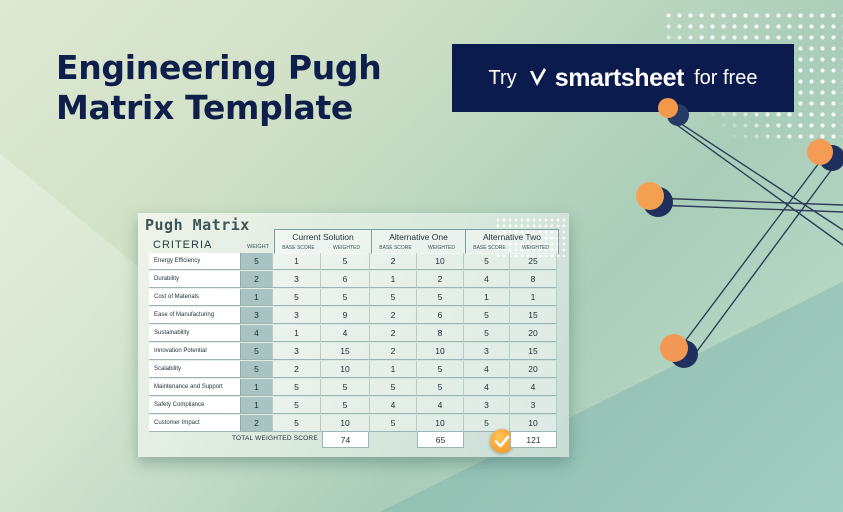 This screenshot has width=843, height=512. I want to click on alt-two-base-cell: 1, so click(487, 297).